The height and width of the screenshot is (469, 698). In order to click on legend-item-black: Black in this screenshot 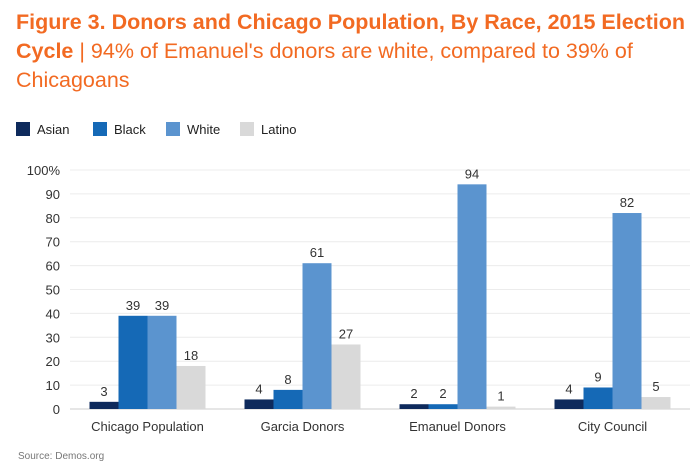, I will do `click(119, 130)`.